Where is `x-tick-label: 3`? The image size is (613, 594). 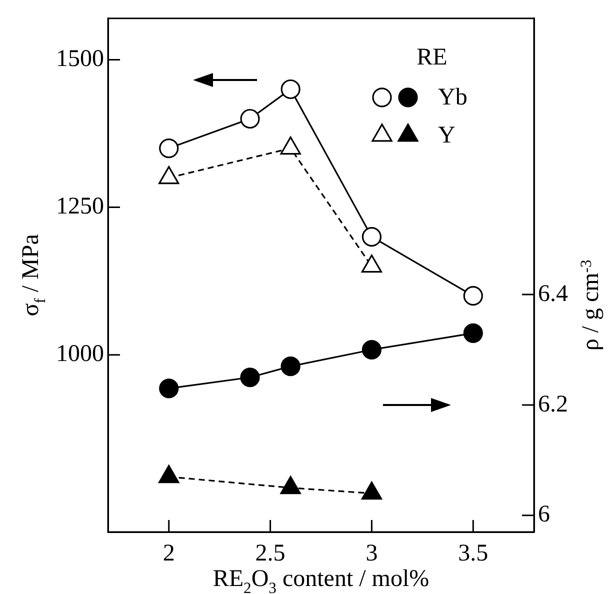
x-tick-label: 3 is located at coordinates (372, 553).